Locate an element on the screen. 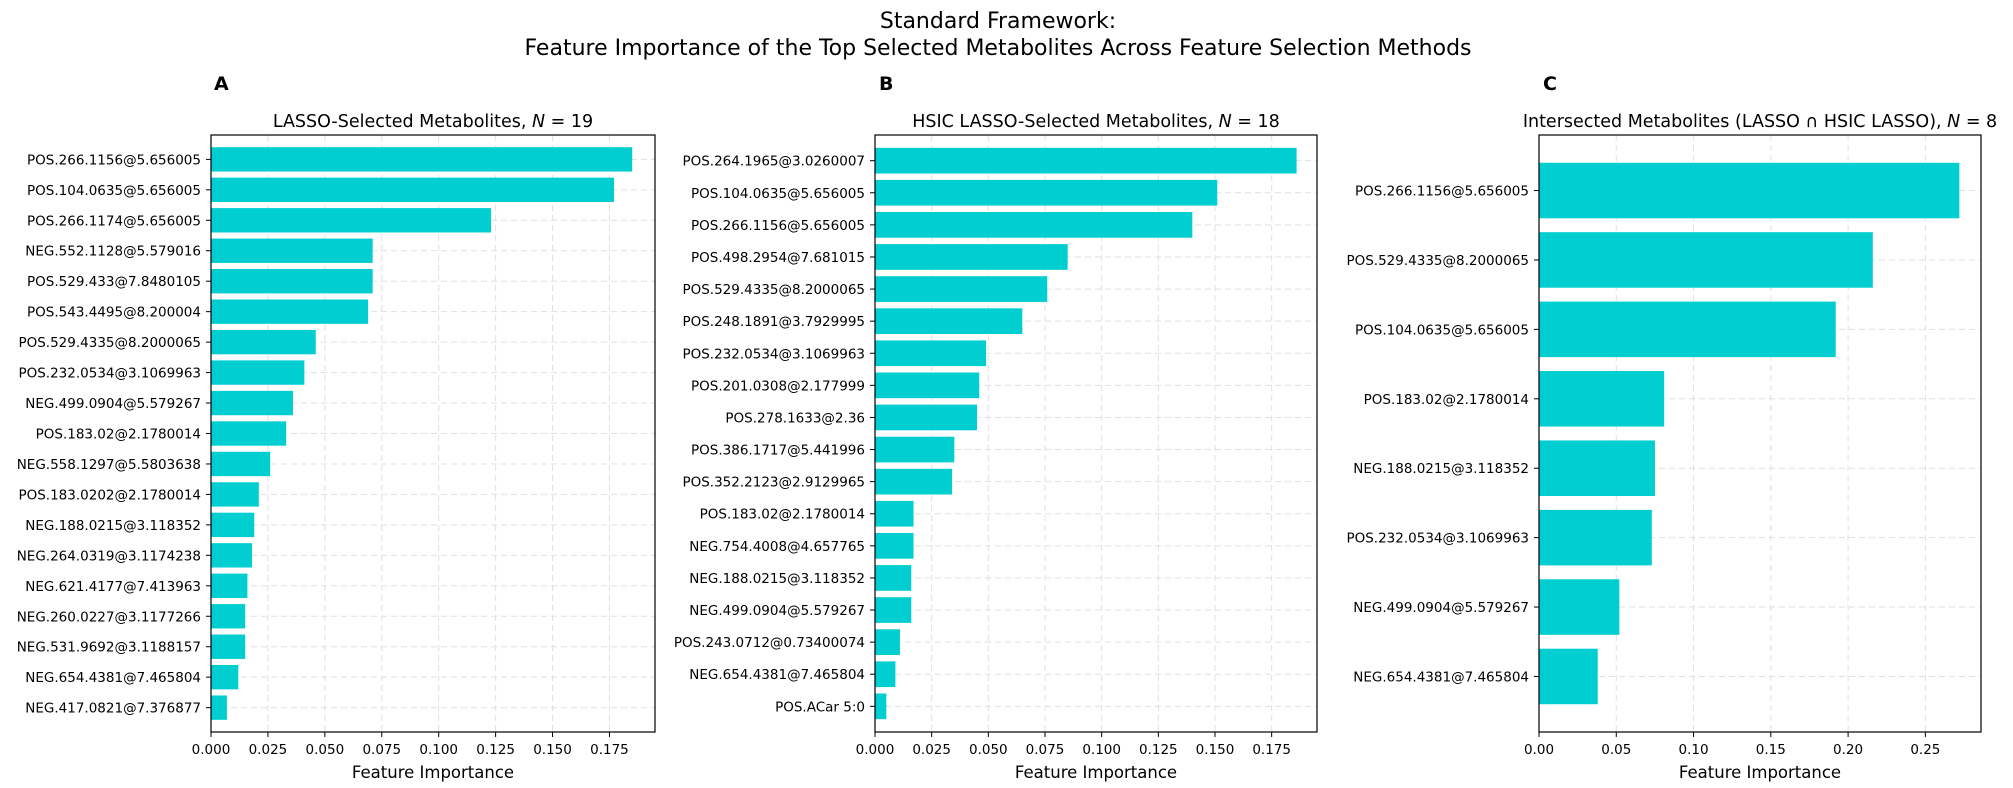 This screenshot has height=788, width=2013. panel-c-title-suffix: = 8 is located at coordinates (1978, 122).